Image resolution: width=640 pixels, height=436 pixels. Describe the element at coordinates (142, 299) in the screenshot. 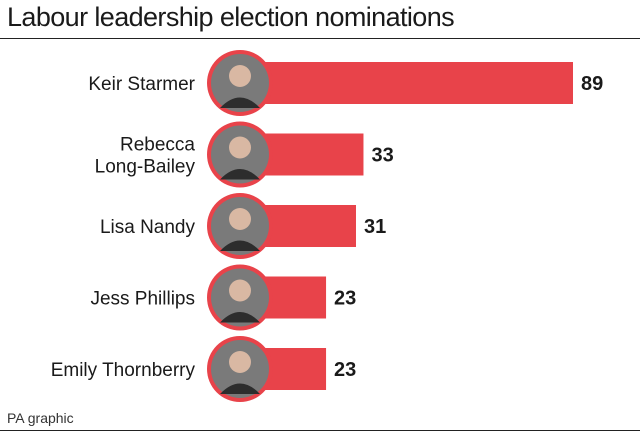

I see `category-label: Jess Phillips` at that location.